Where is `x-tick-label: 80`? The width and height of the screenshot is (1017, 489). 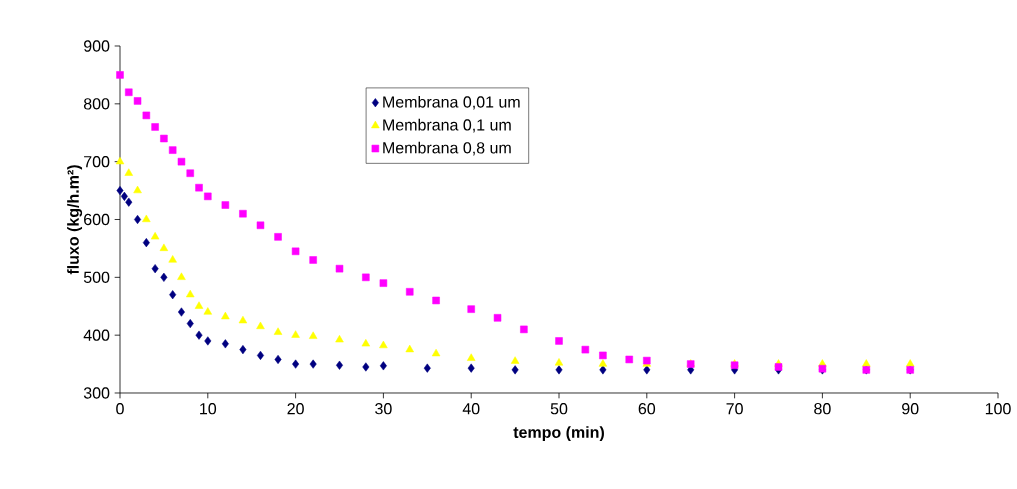
x-tick-label: 80 is located at coordinates (822, 409).